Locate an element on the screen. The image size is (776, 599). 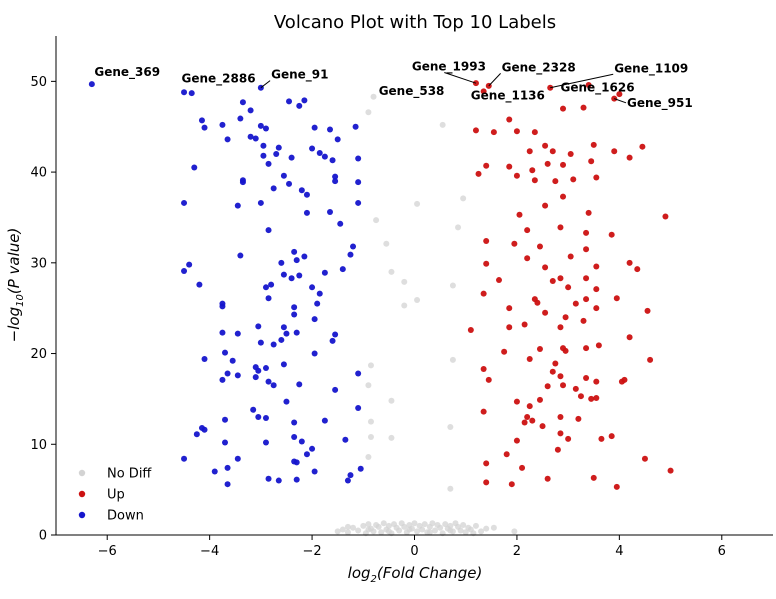
x-tick-label: −2 is located at coordinates (311, 551).